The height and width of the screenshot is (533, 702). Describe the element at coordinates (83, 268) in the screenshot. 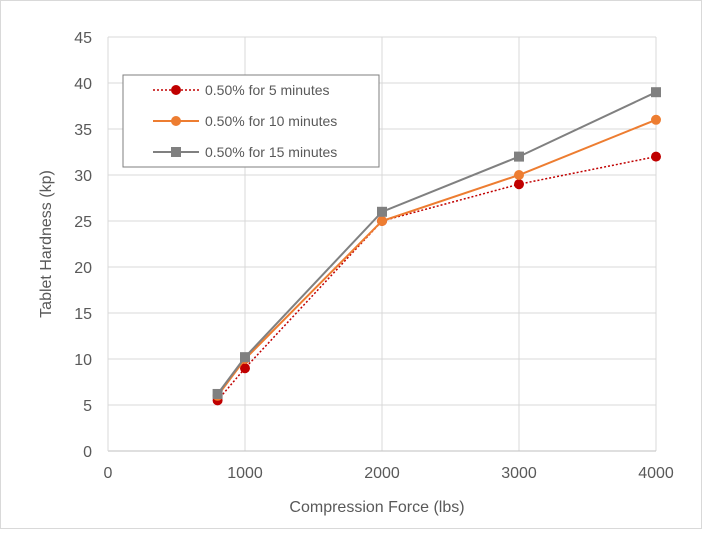

I see `y-tick-label: 20` at that location.